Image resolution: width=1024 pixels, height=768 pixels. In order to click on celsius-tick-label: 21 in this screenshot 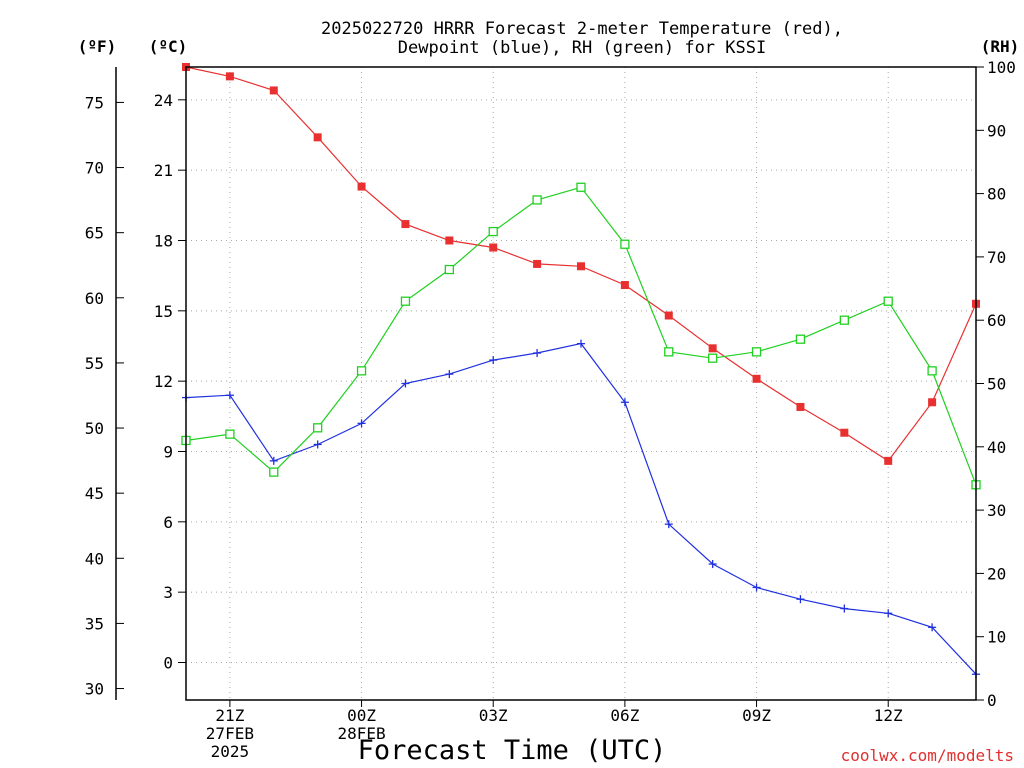, I will do `click(163, 170)`.